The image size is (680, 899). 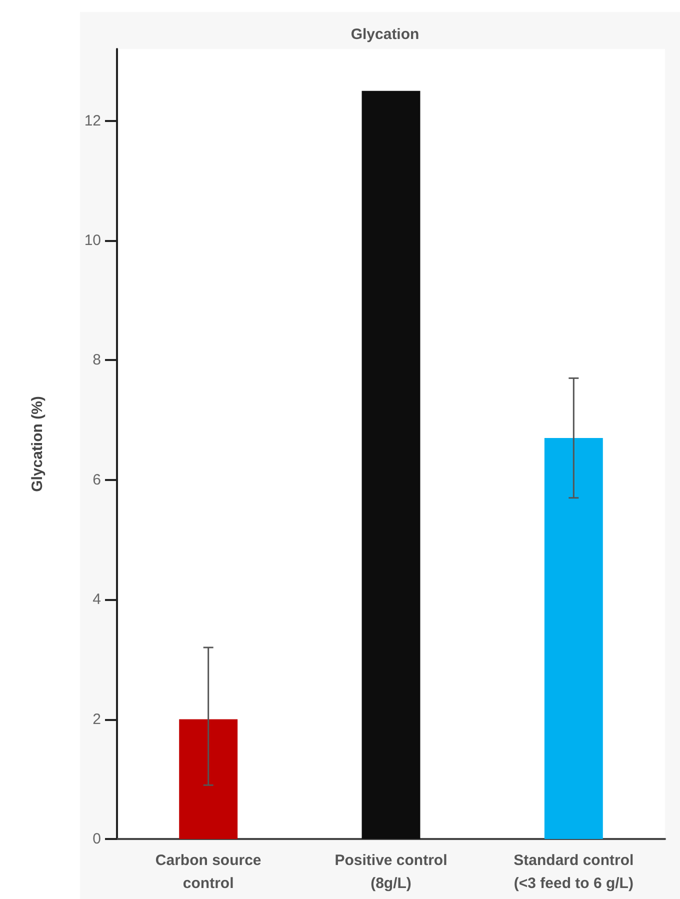 What do you see at coordinates (96, 719) in the screenshot?
I see `y-tick-label: 2` at bounding box center [96, 719].